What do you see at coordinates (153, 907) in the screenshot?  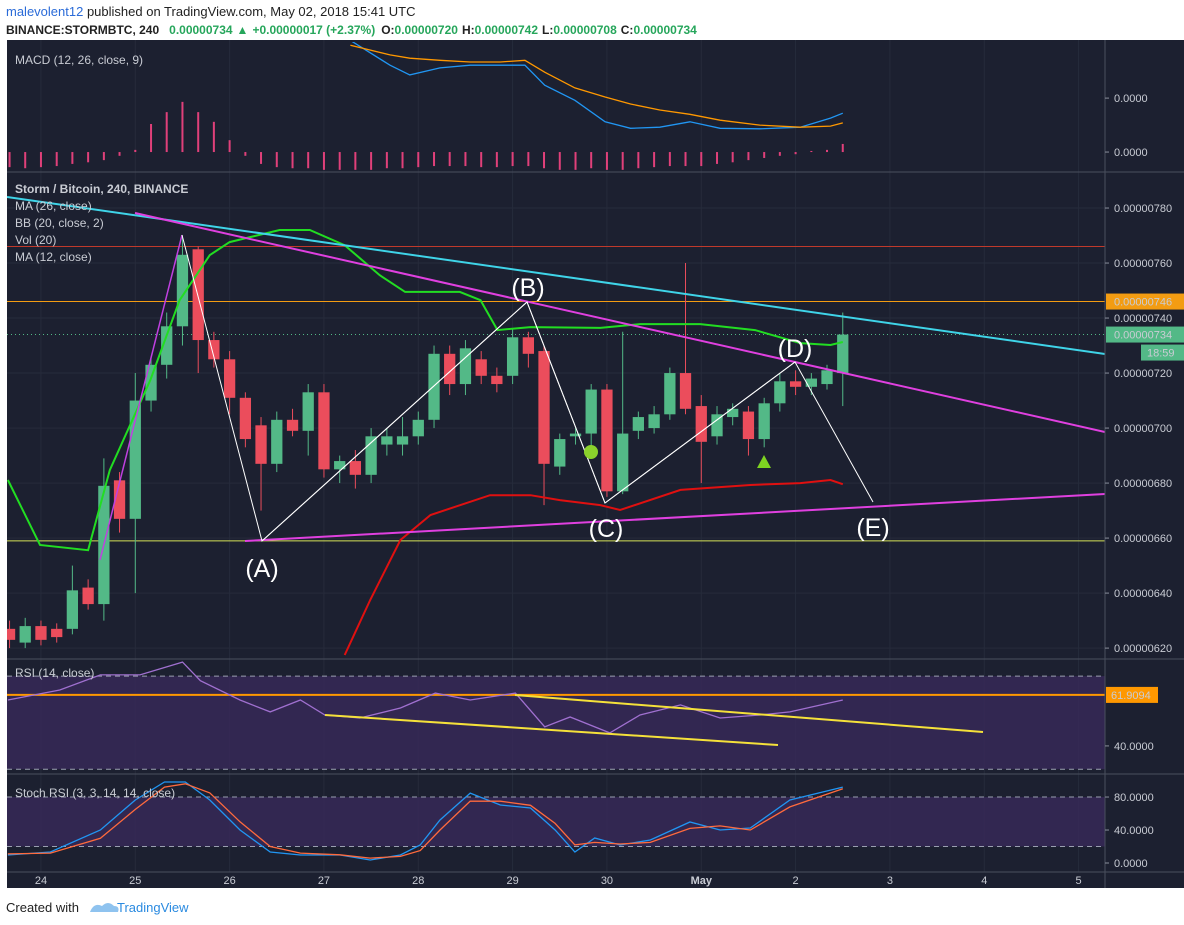 I see `brand: TradingView` at bounding box center [153, 907].